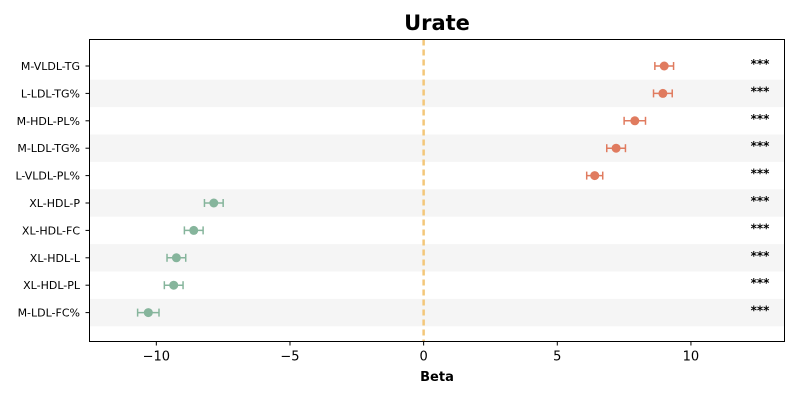 The width and height of the screenshot is (800, 400). I want to click on y-tick-label: XL-HDL-FC, so click(51, 230).